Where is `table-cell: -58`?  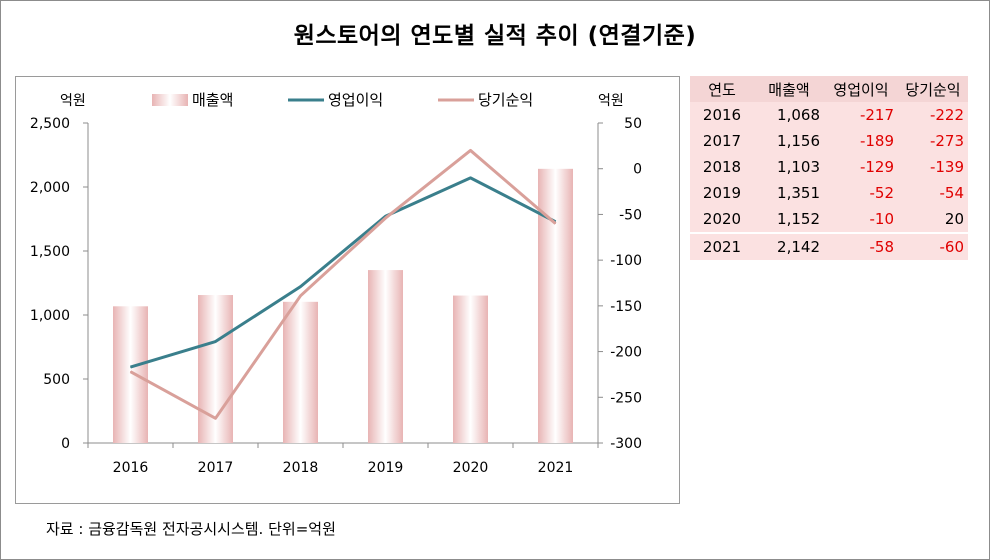
table-cell: -58 is located at coordinates (861, 246).